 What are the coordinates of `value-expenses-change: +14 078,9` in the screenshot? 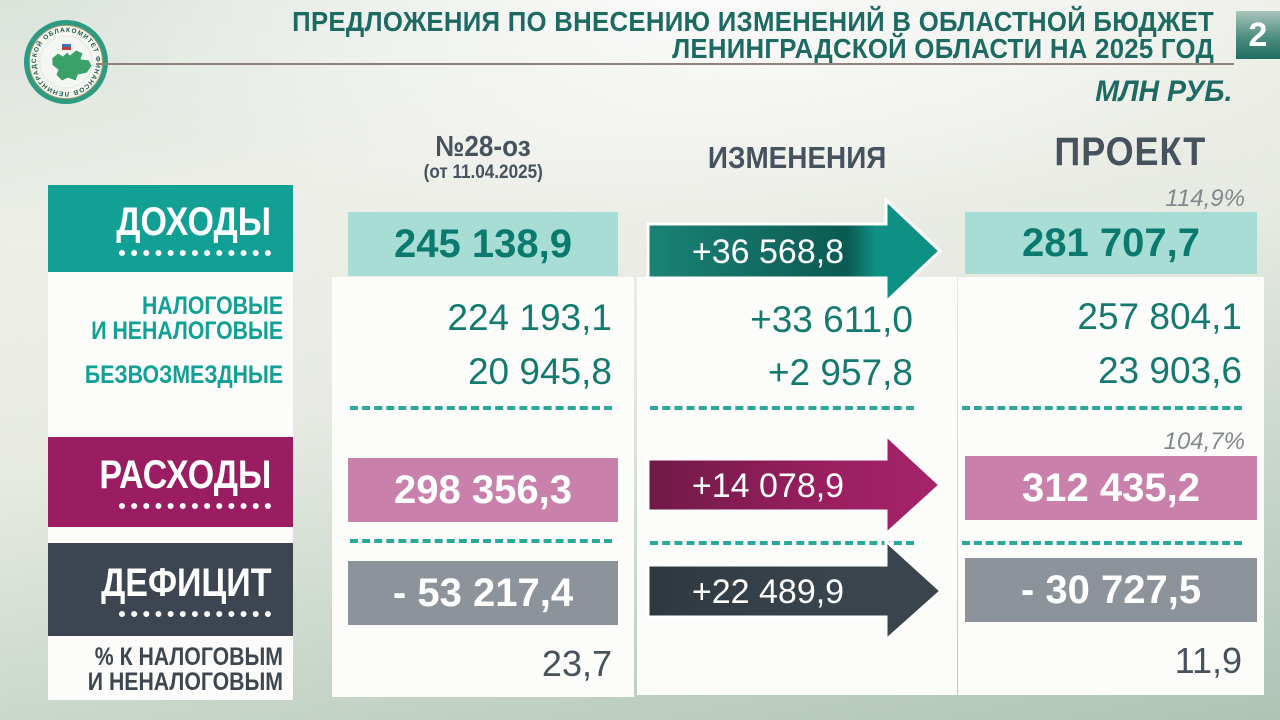 It's located at (768, 486).